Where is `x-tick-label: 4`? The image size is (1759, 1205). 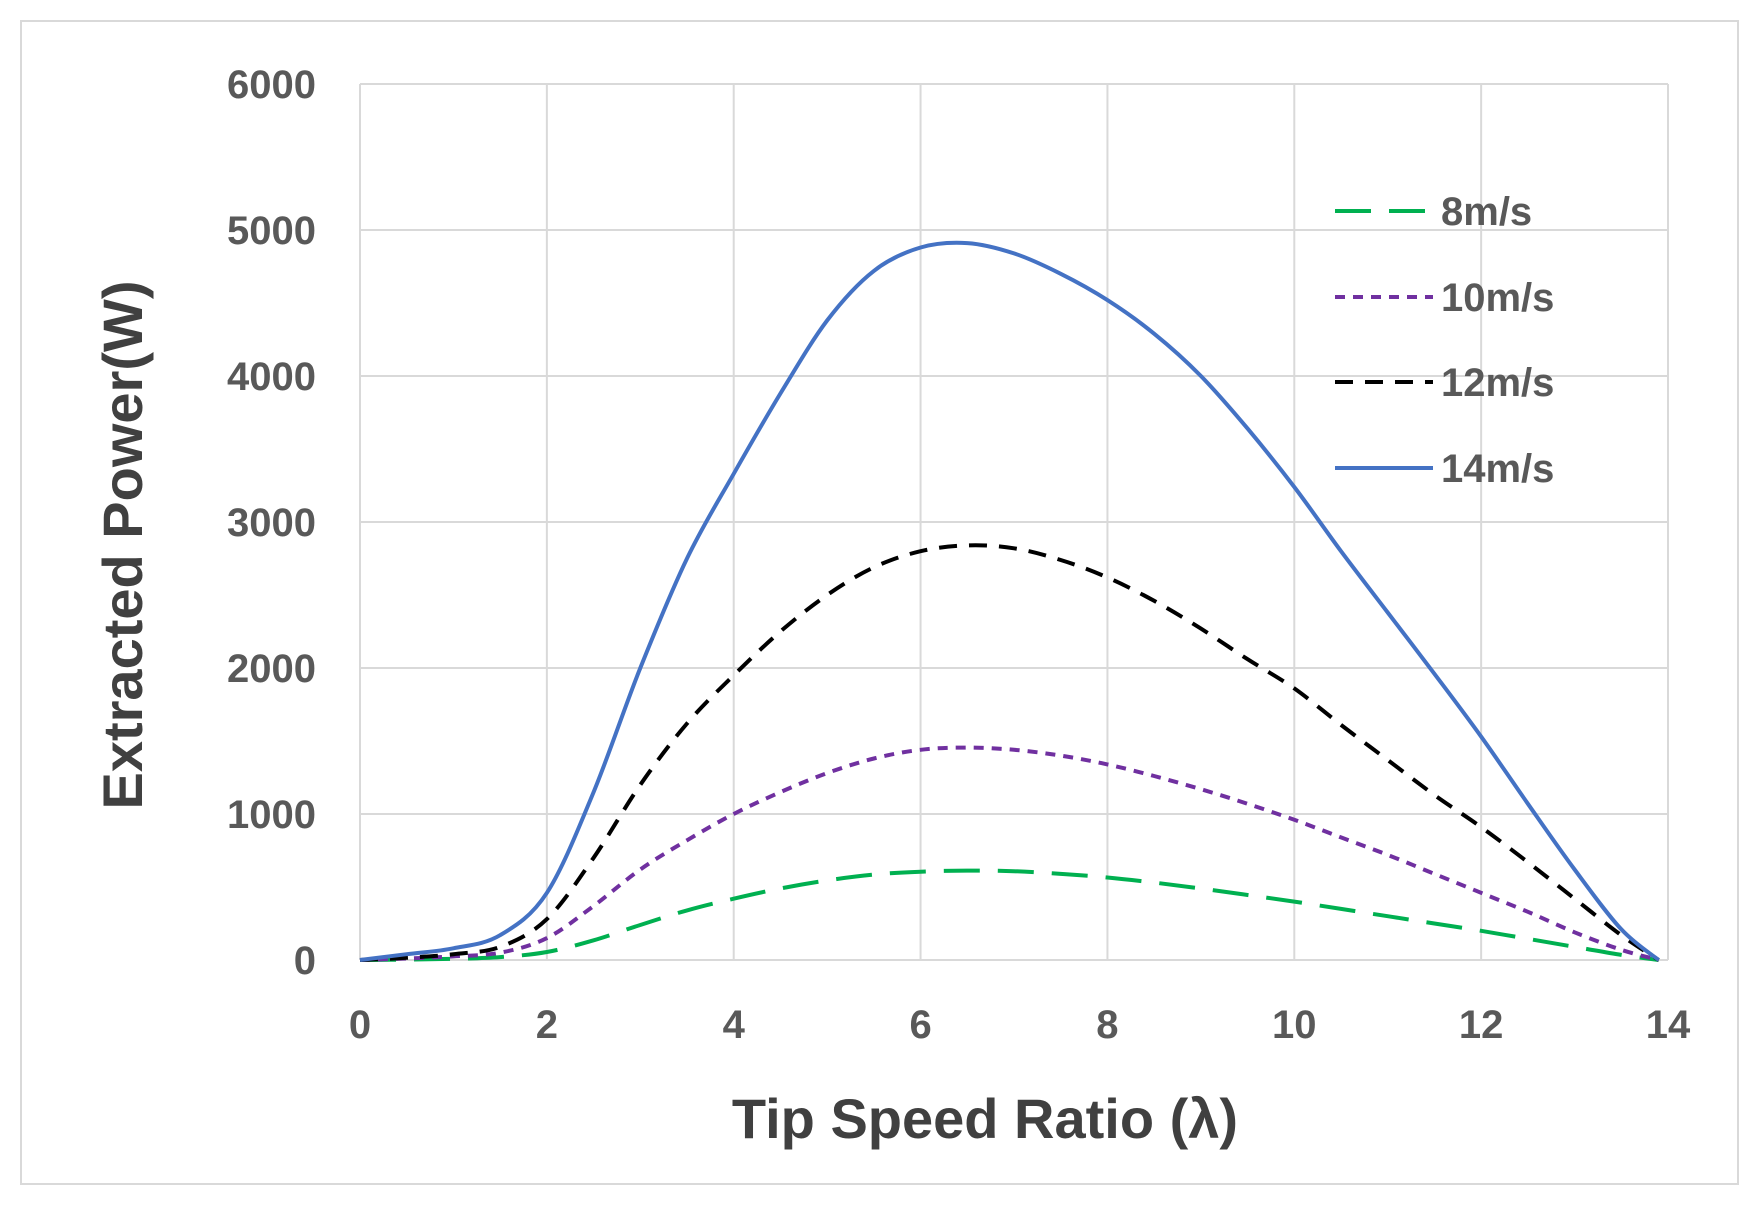 x-tick-label: 4 is located at coordinates (734, 1025).